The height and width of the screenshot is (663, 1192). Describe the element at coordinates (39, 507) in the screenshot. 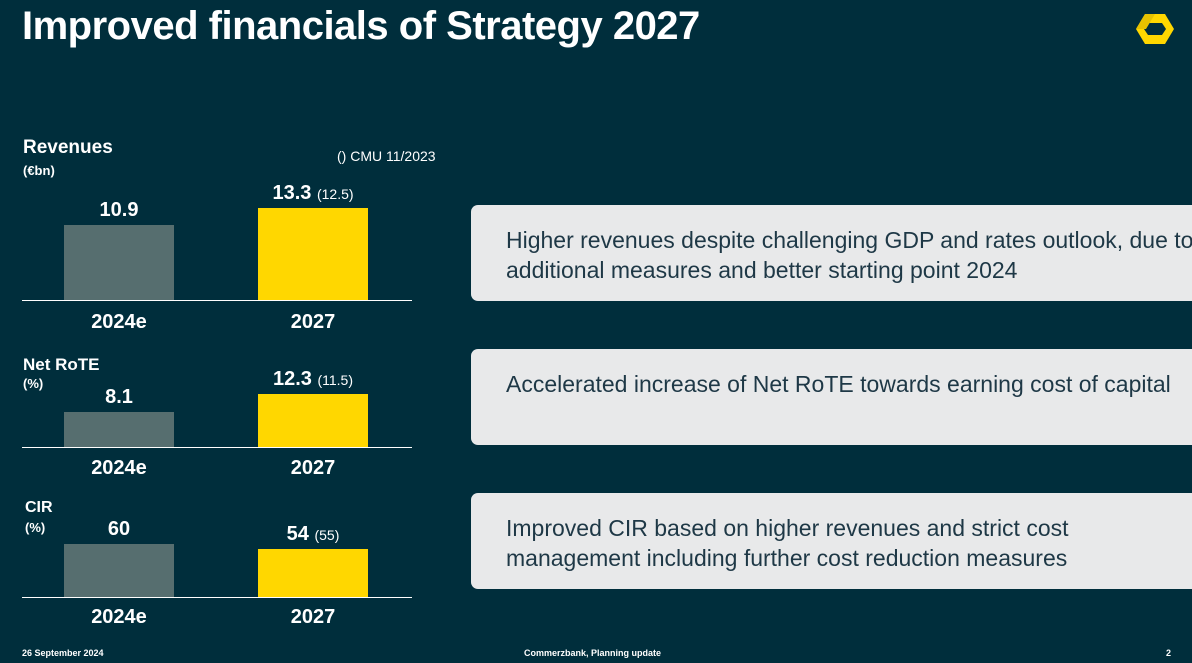

I see `chart-title: CIR` at that location.